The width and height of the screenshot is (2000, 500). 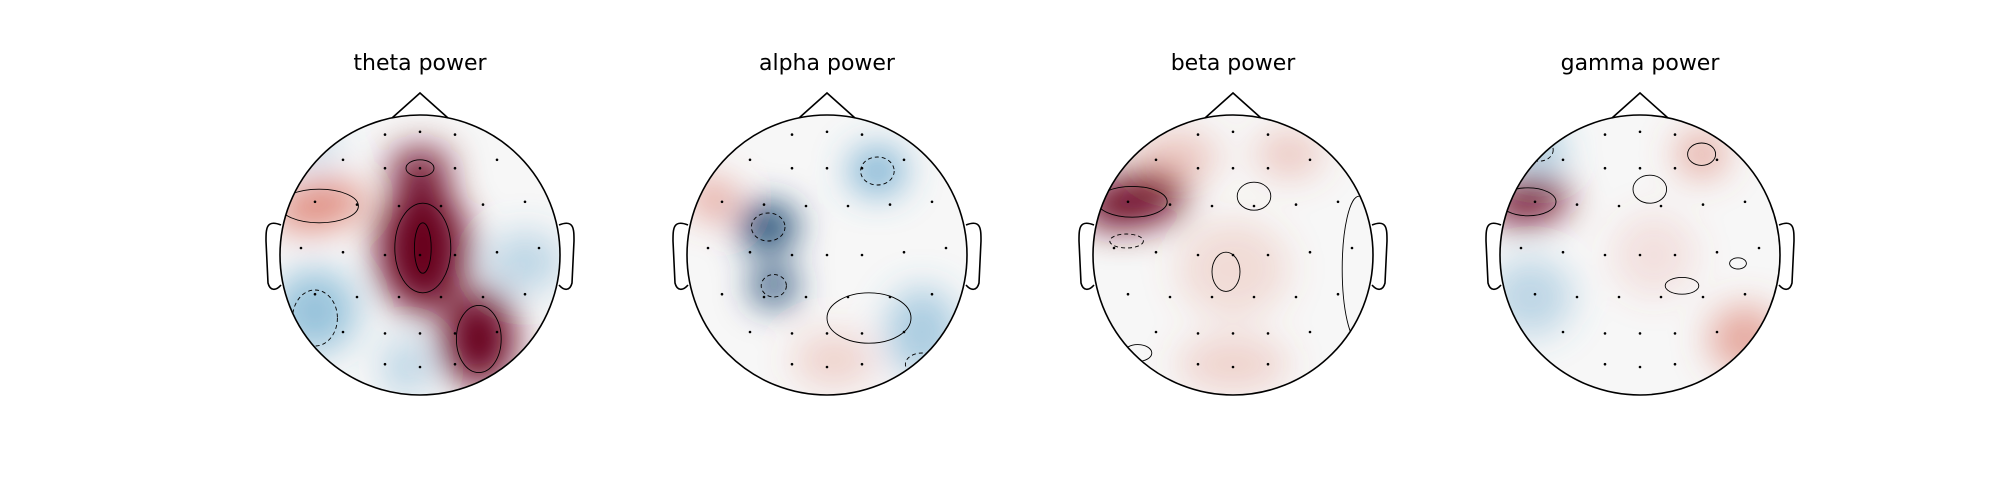 I want to click on contour-lines, so click(x=845, y=266).